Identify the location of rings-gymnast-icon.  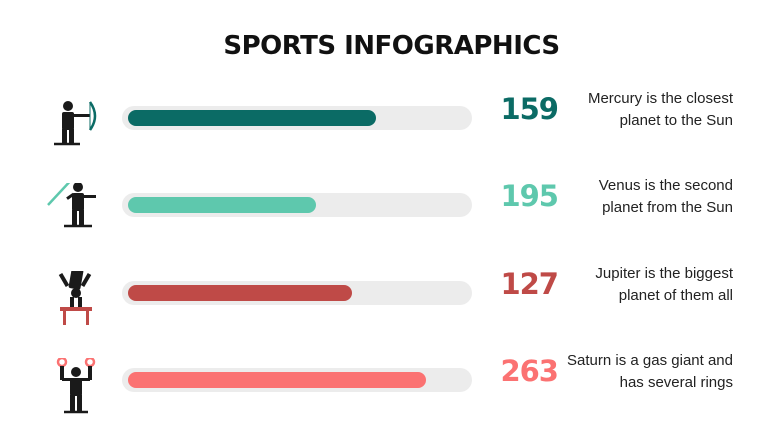
(76, 390).